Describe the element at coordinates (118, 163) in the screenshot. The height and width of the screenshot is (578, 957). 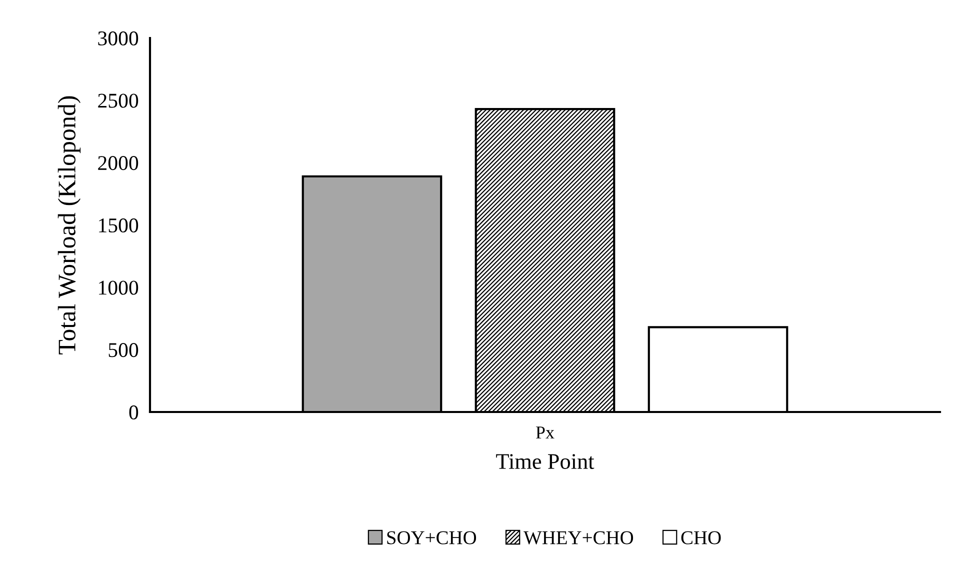
I see `y-tick-label: 2000` at that location.